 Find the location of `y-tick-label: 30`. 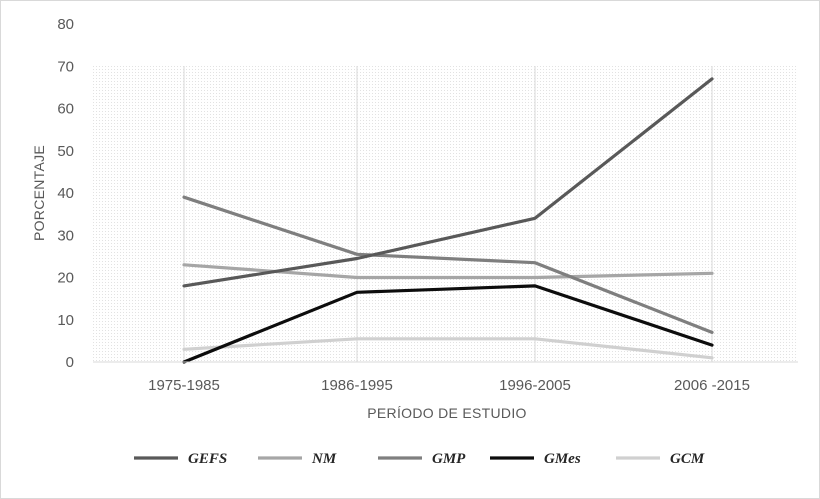

y-tick-label: 30 is located at coordinates (65, 235).